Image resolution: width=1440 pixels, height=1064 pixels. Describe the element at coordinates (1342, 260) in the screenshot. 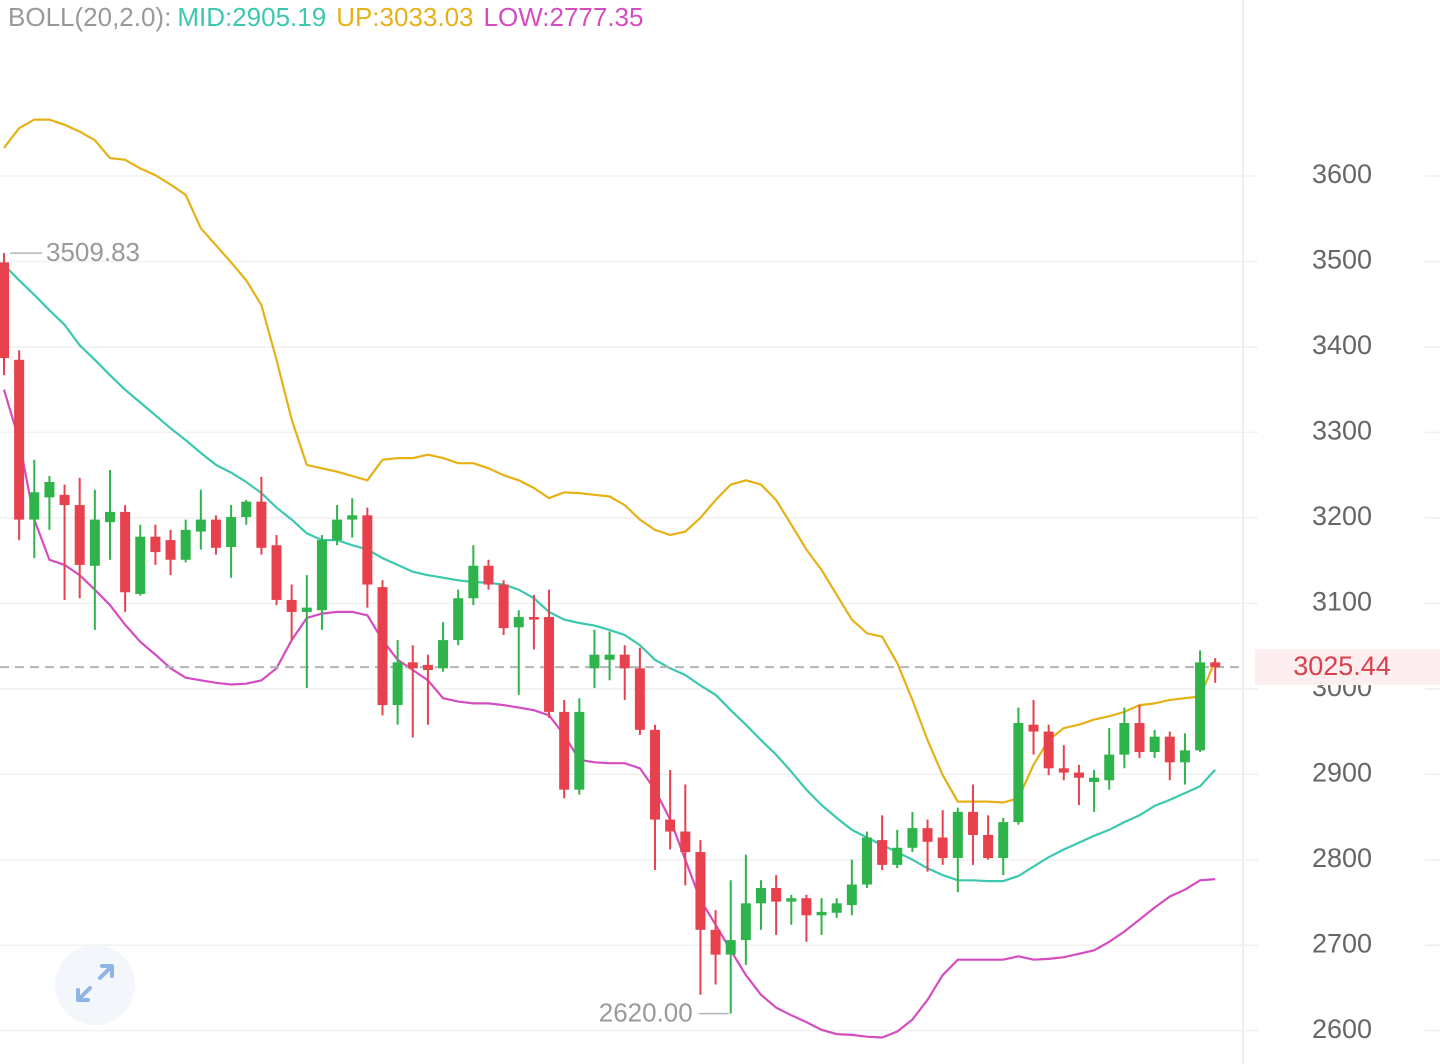

I see `y-tick-label: 3500` at that location.